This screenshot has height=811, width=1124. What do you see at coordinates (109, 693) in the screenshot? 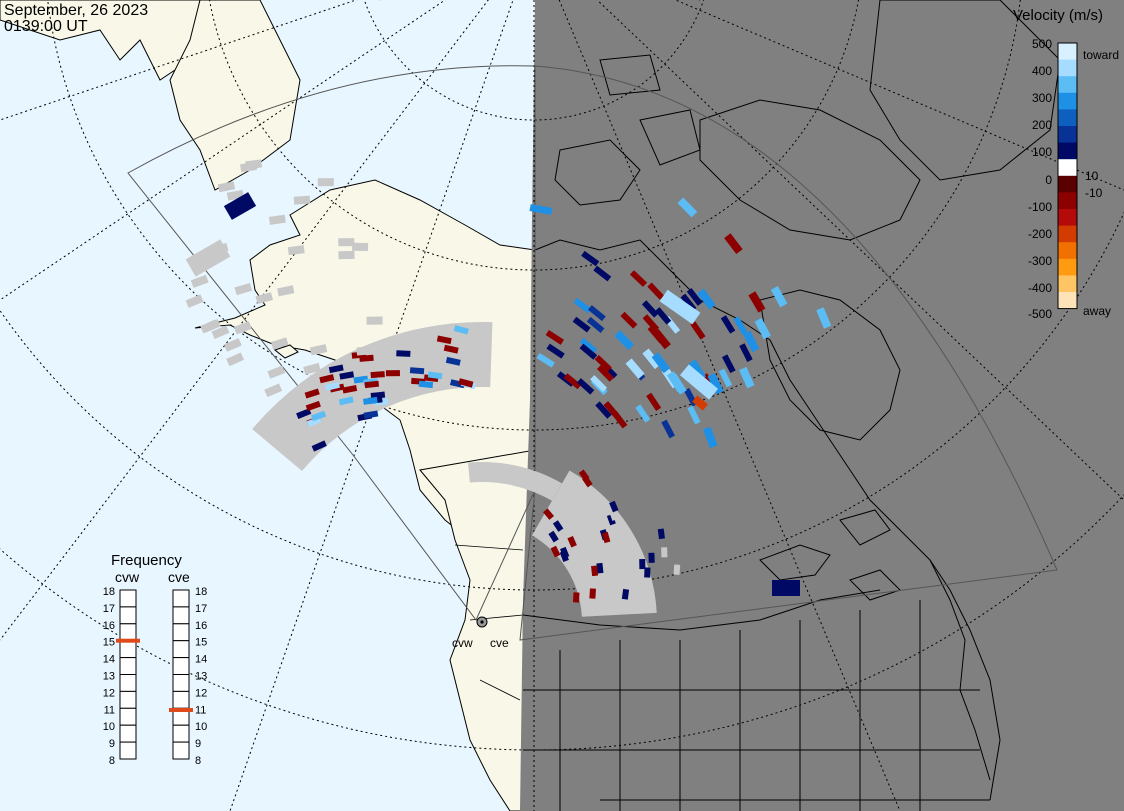
I see `frequency-scale-label: 12` at bounding box center [109, 693].